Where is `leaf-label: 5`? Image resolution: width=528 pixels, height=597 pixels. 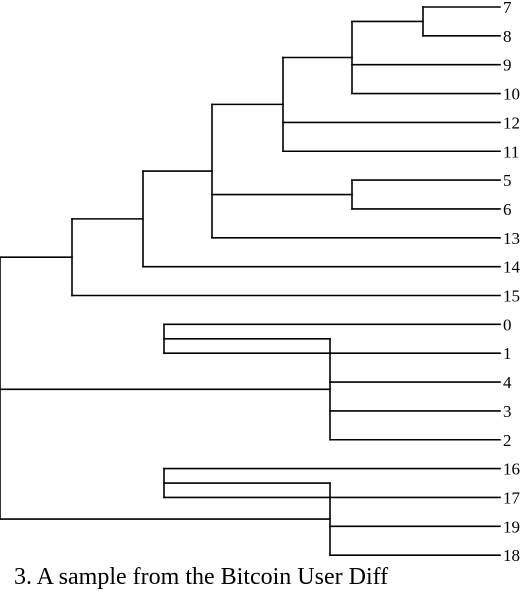 leaf-label: 5 is located at coordinates (507, 180).